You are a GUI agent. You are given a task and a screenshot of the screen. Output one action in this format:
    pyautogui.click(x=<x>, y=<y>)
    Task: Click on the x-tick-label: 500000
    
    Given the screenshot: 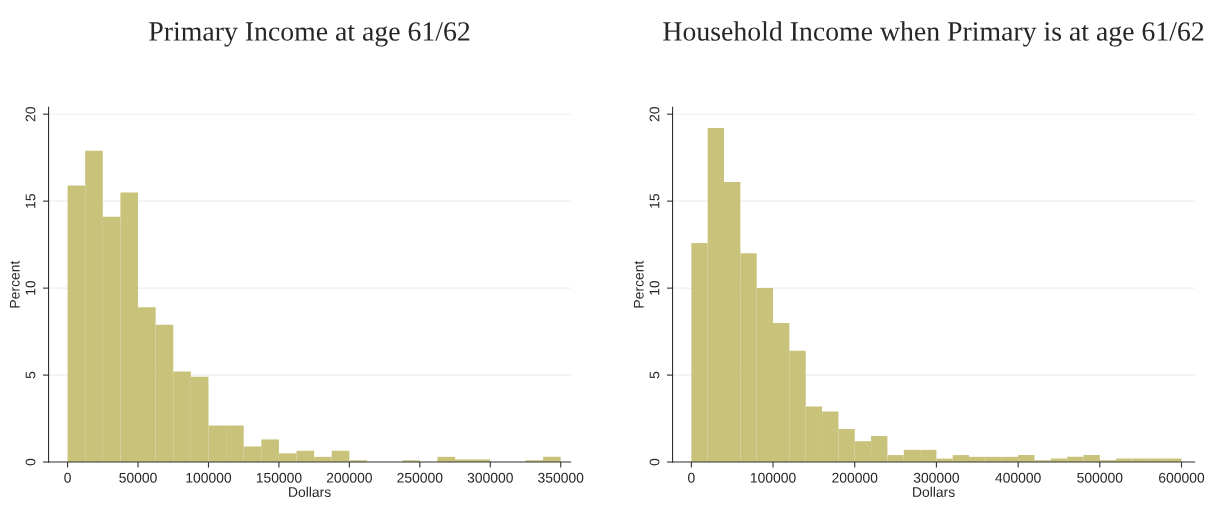 What is the action you would take?
    pyautogui.click(x=1100, y=477)
    